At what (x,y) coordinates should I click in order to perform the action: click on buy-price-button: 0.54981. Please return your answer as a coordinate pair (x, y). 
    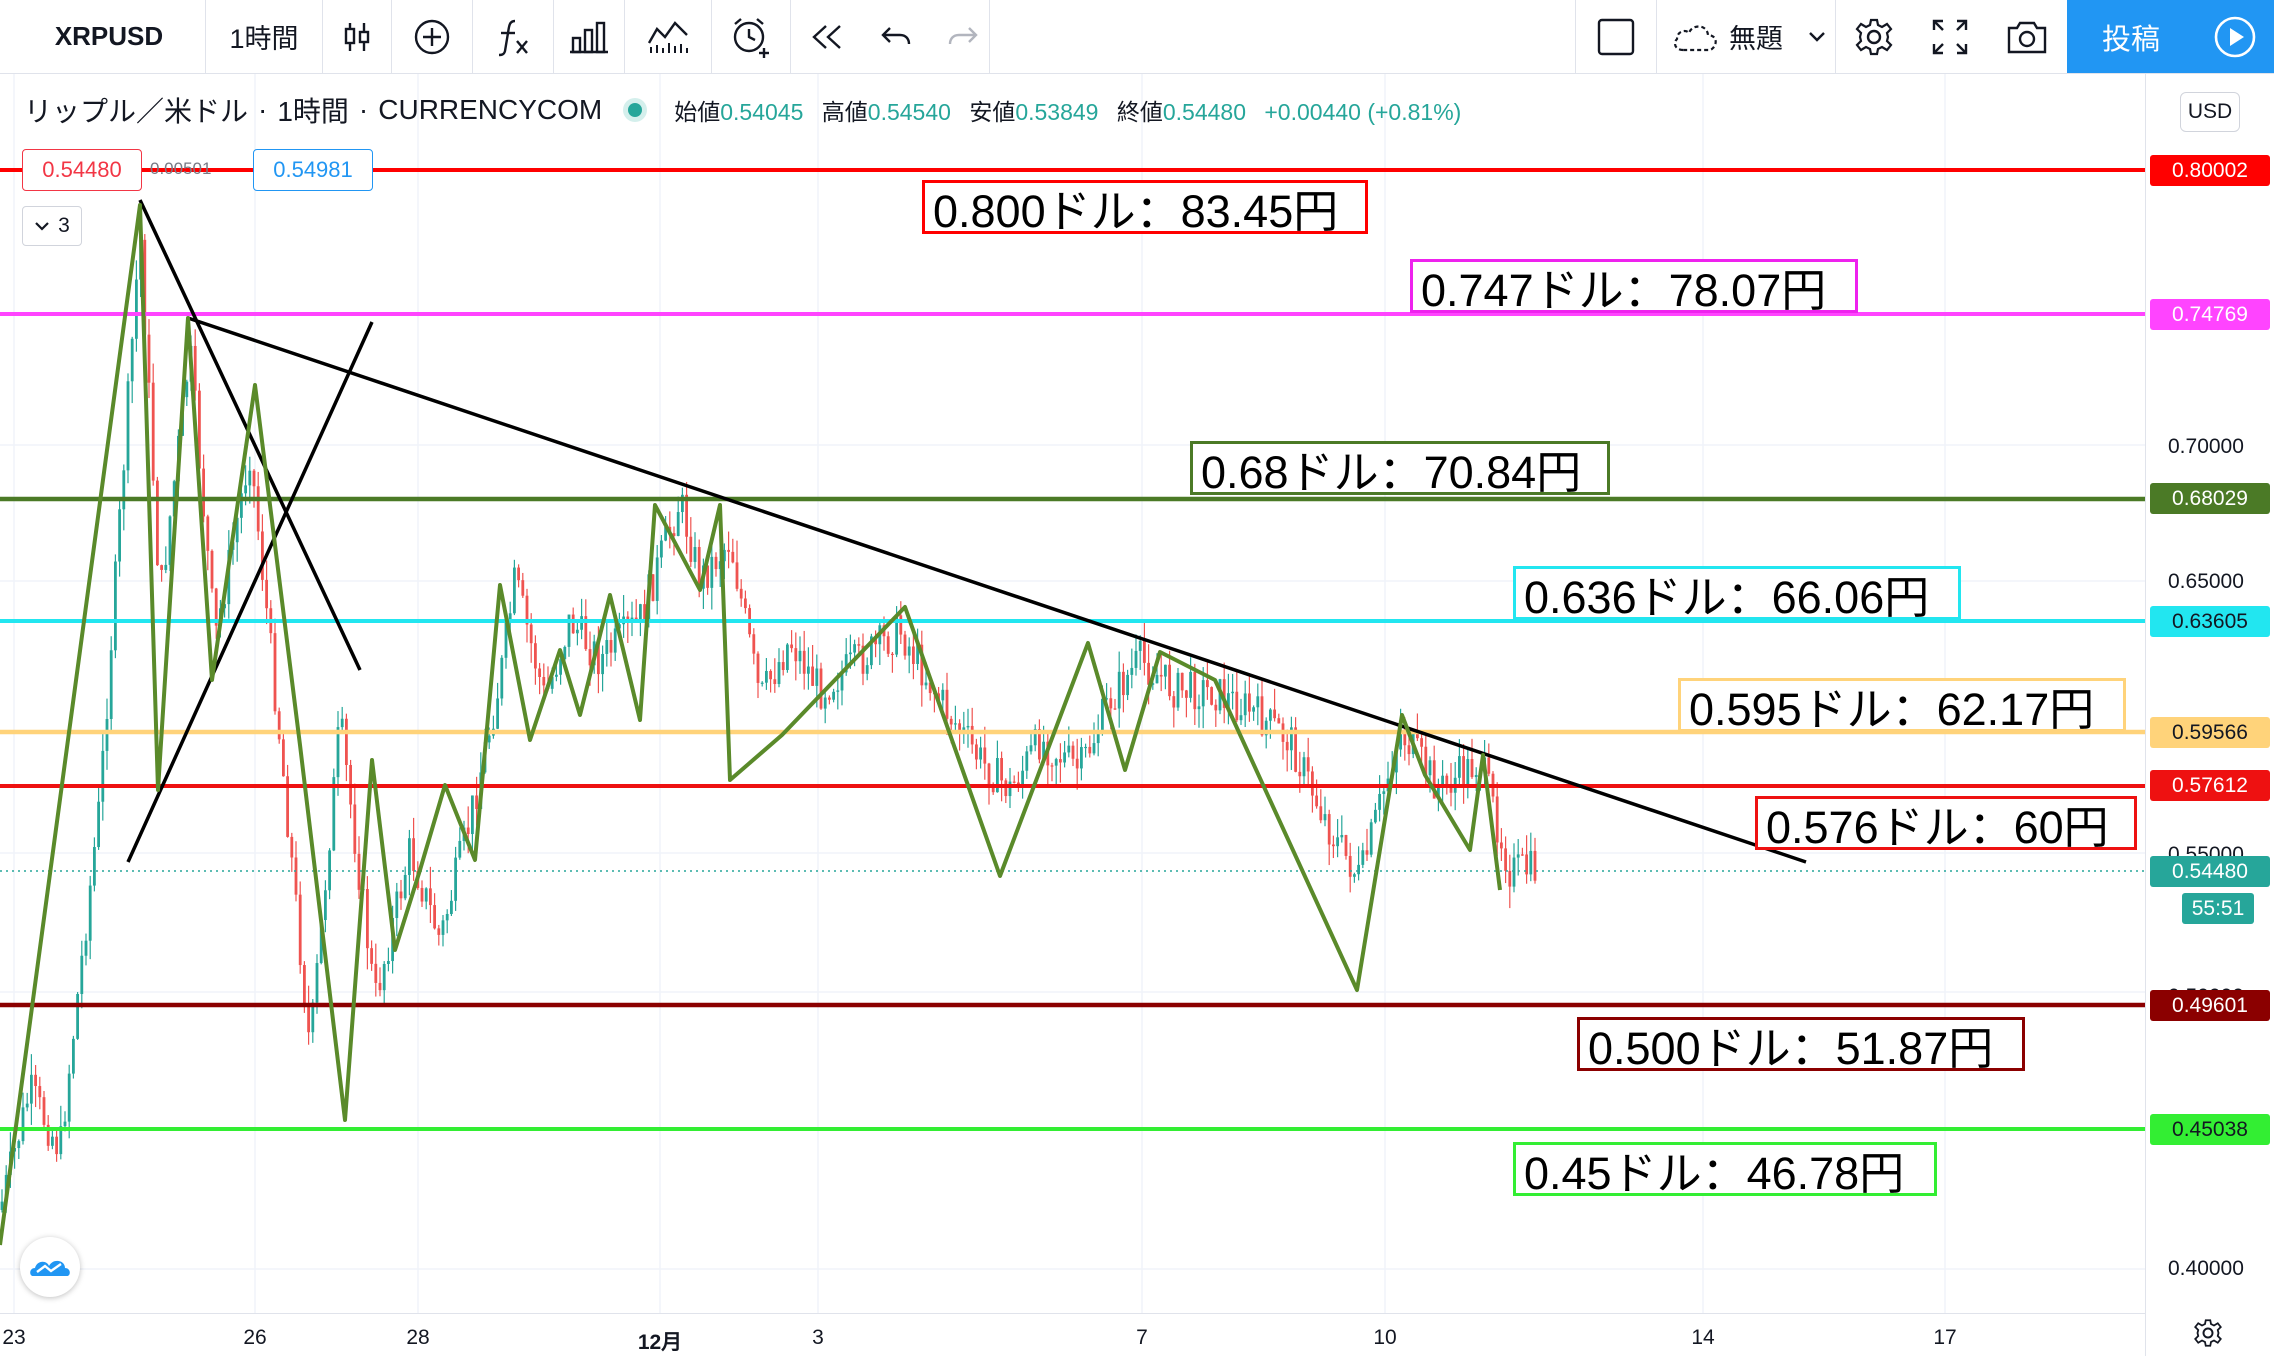
    Looking at the image, I should click on (313, 170).